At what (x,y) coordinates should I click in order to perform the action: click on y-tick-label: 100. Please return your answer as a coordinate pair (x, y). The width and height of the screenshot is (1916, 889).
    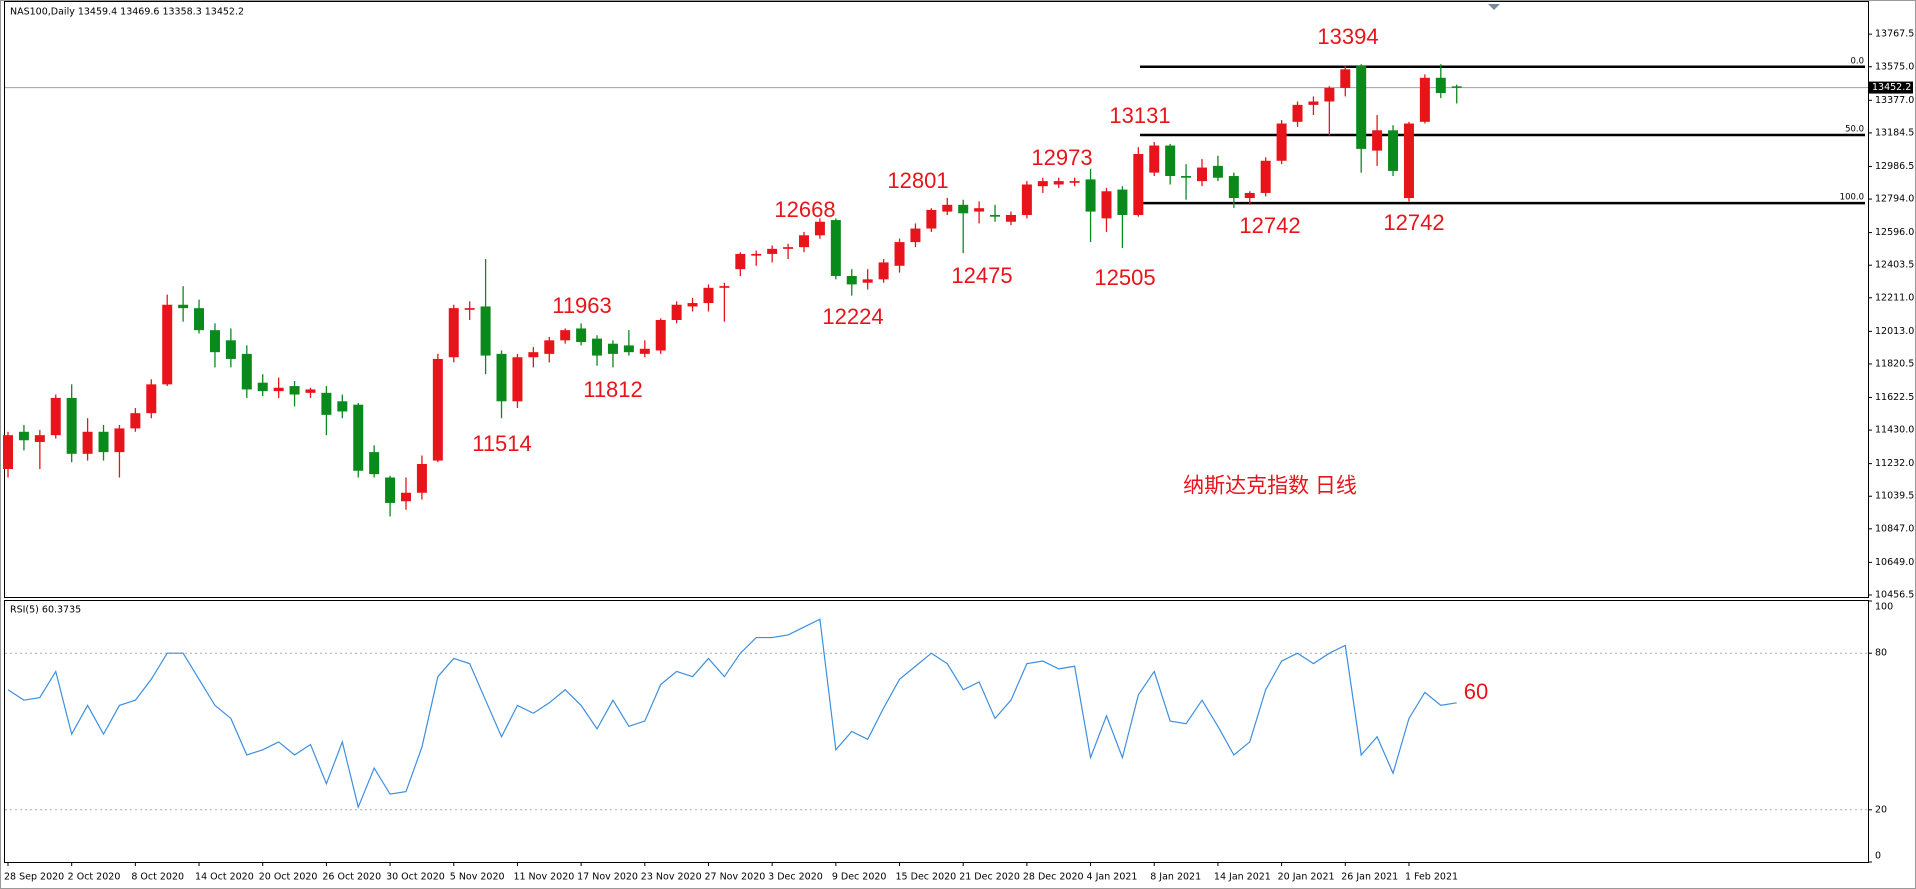
    Looking at the image, I should click on (1884, 607).